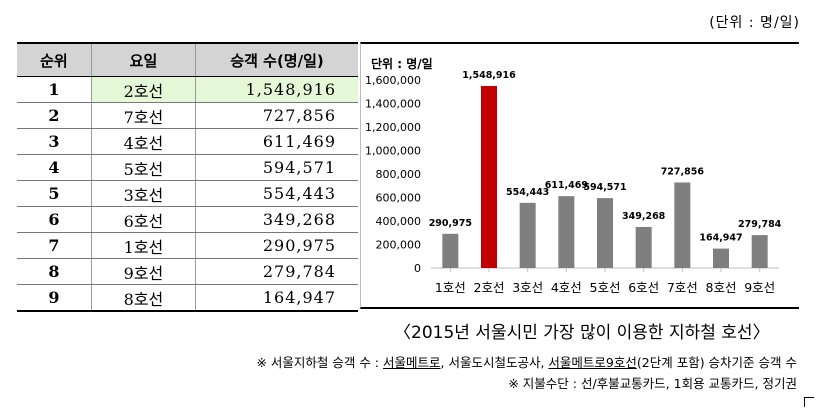  I want to click on data-label: 1,548,916, so click(489, 75).